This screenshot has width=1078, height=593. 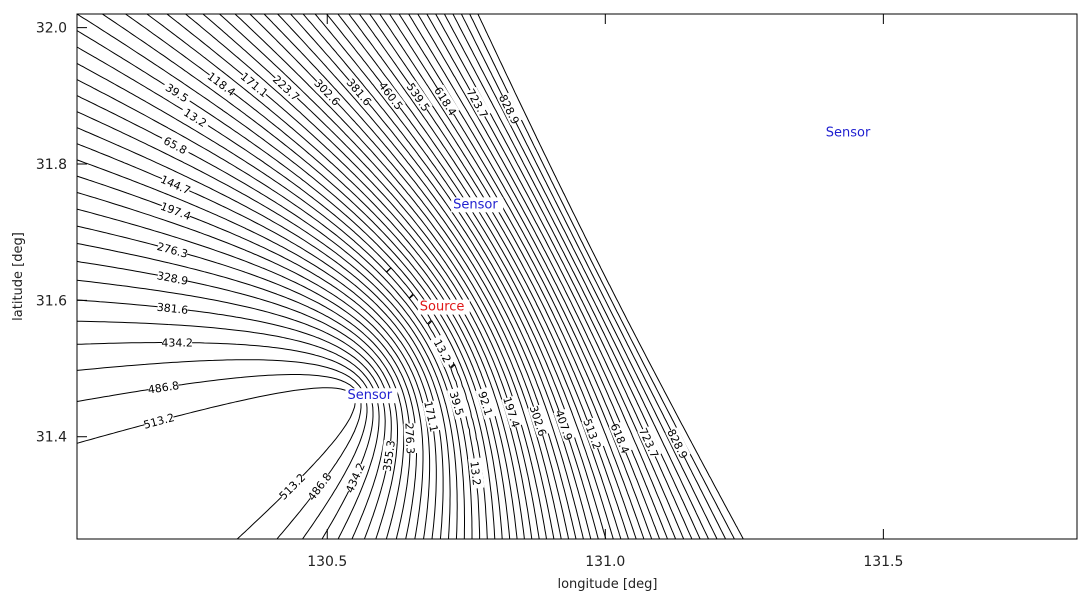 What do you see at coordinates (172, 278) in the screenshot?
I see `contour-label: 328.9` at bounding box center [172, 278].